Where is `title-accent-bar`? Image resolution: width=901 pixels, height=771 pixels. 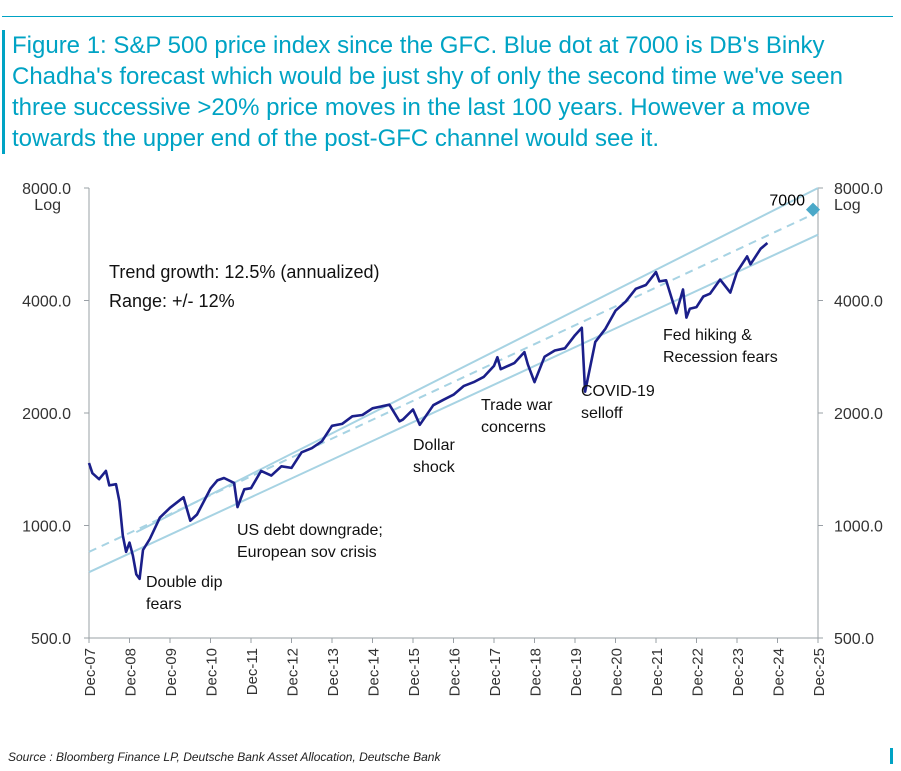 title-accent-bar is located at coordinates (3, 92).